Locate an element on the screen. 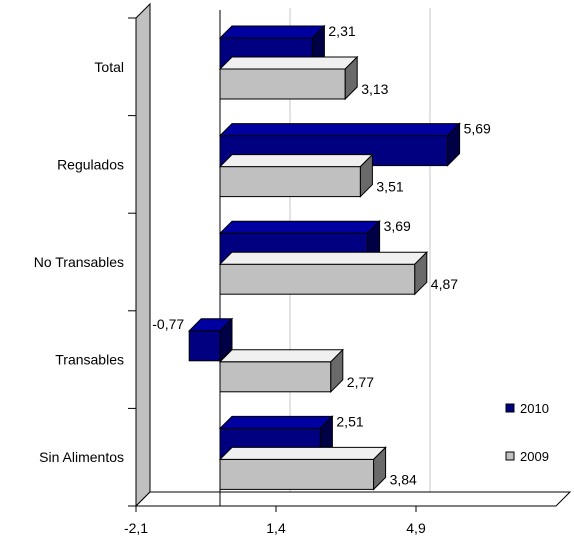  data-label-2010-no-transables: 3,69 is located at coordinates (397, 226).